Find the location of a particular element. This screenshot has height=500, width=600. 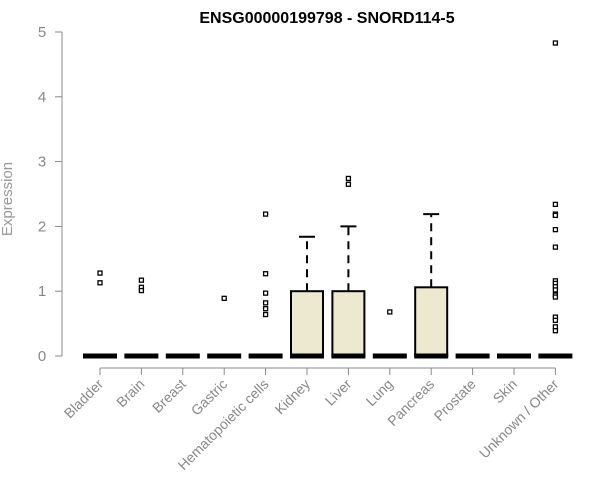

x-tick-label: Brain is located at coordinates (130, 393).